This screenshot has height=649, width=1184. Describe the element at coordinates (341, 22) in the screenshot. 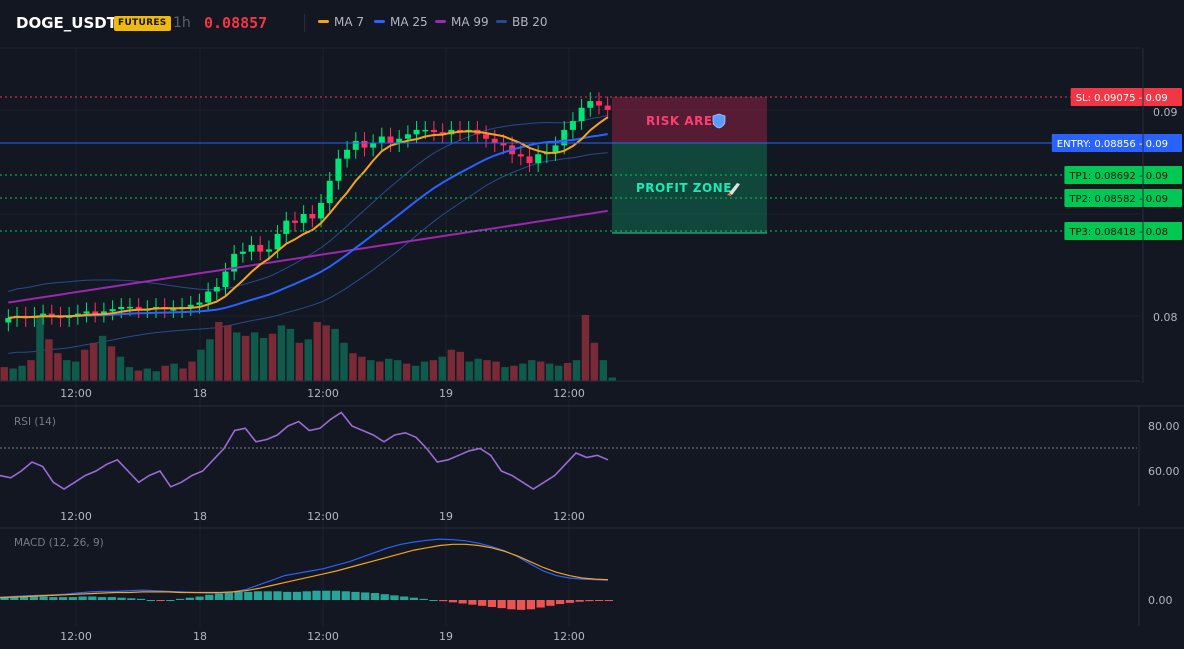

I see `legend-ma7: MA 7` at that location.